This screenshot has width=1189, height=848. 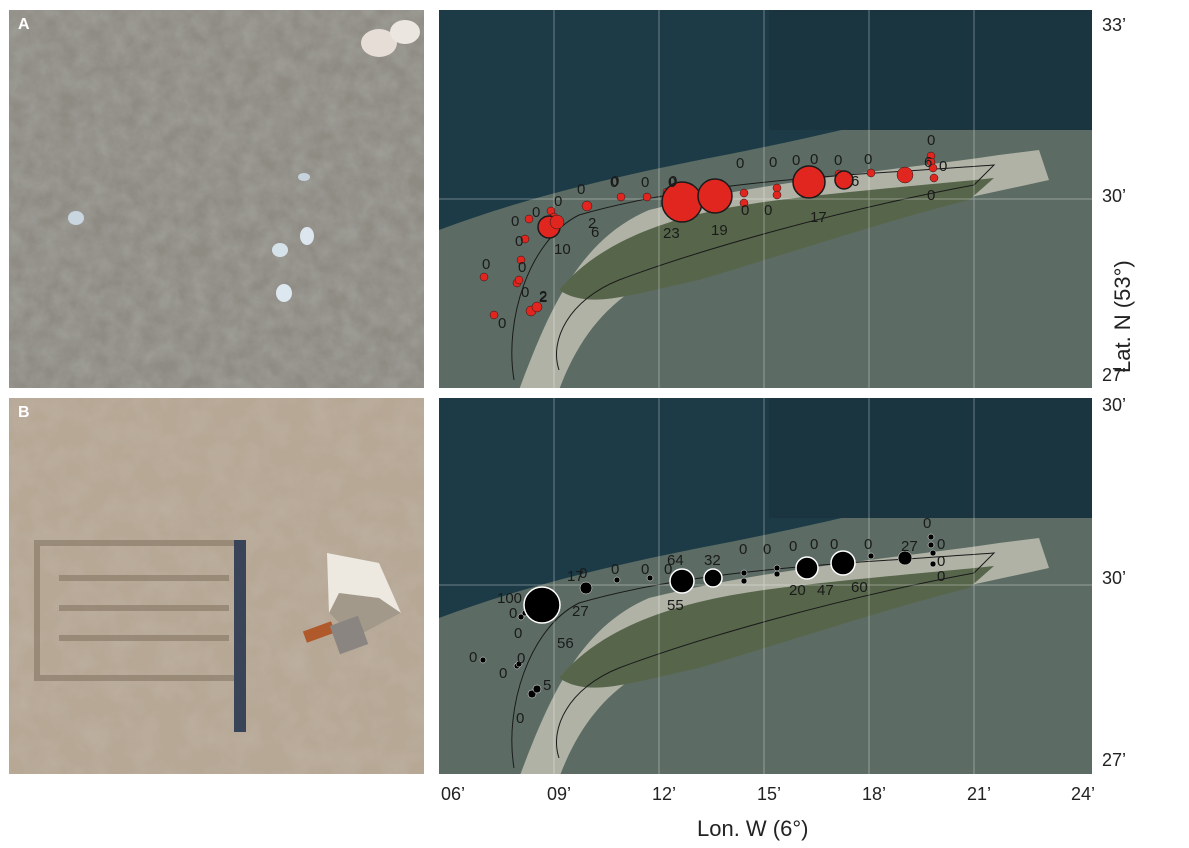 I want to click on trowel, so click(x=335, y=635).